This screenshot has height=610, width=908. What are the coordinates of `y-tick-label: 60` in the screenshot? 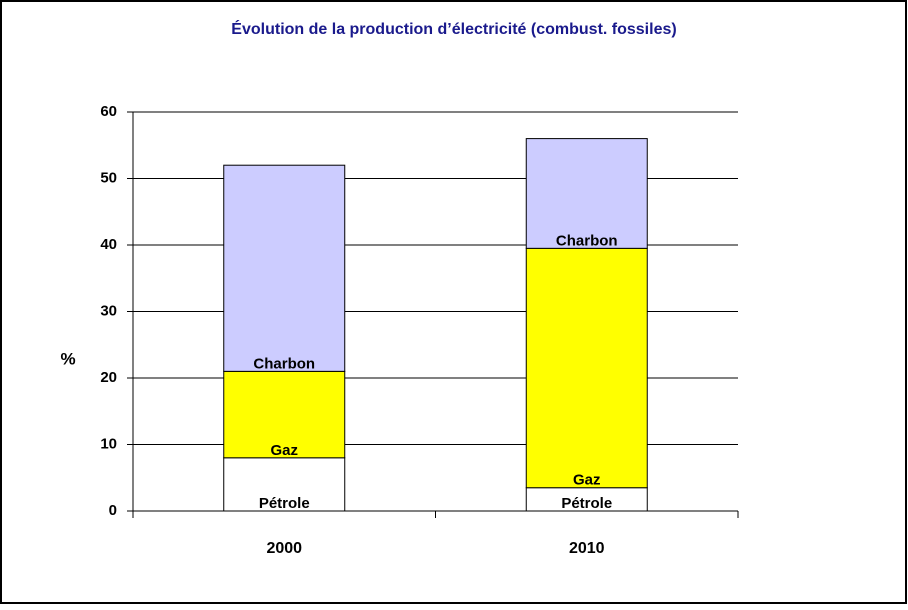 It's located at (108, 111).